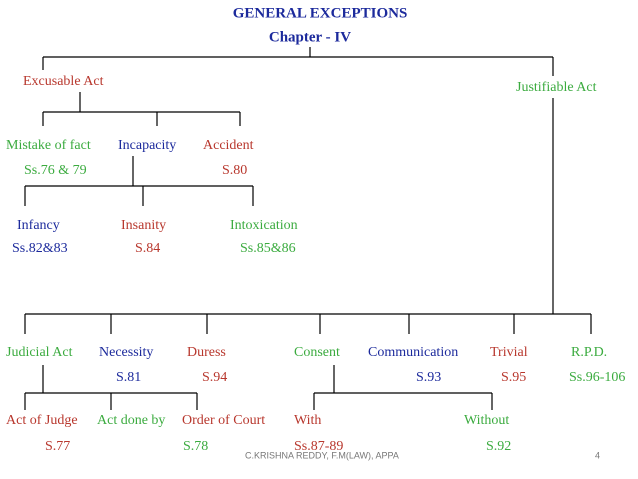 This screenshot has width=638, height=479. Describe the element at coordinates (223, 420) in the screenshot. I see `node-label: Order of Court` at that location.